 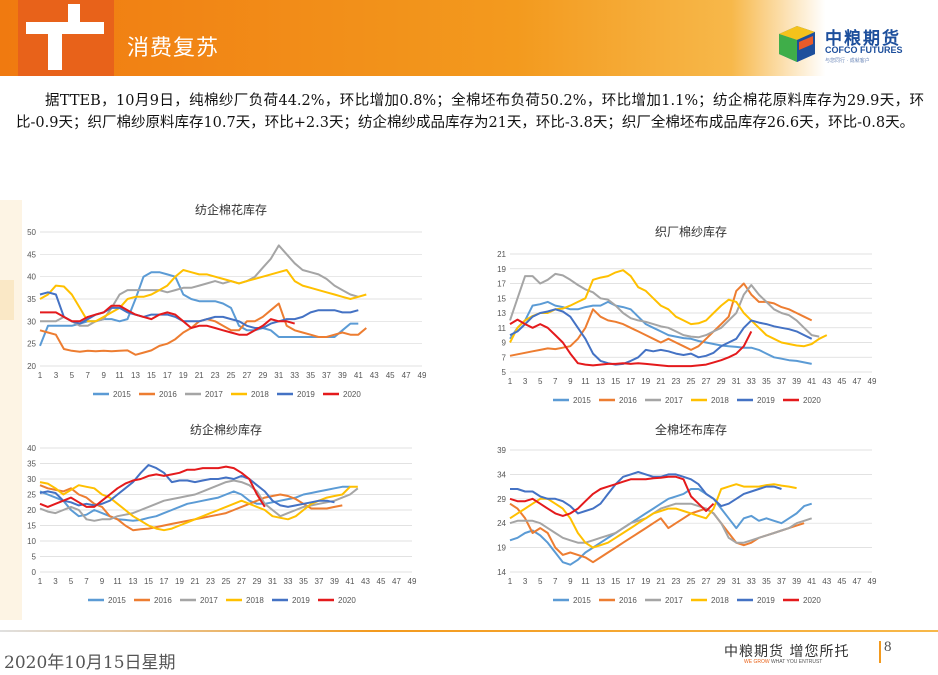 What do you see at coordinates (31, 448) in the screenshot?
I see `y-tick-label: 40` at bounding box center [31, 448].